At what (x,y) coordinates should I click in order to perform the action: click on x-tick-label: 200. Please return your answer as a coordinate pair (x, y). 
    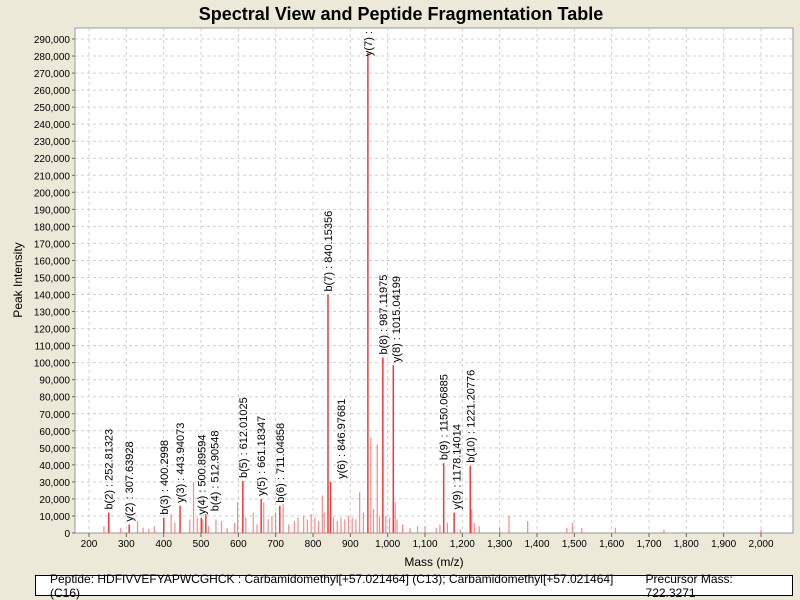
    Looking at the image, I should click on (89, 544).